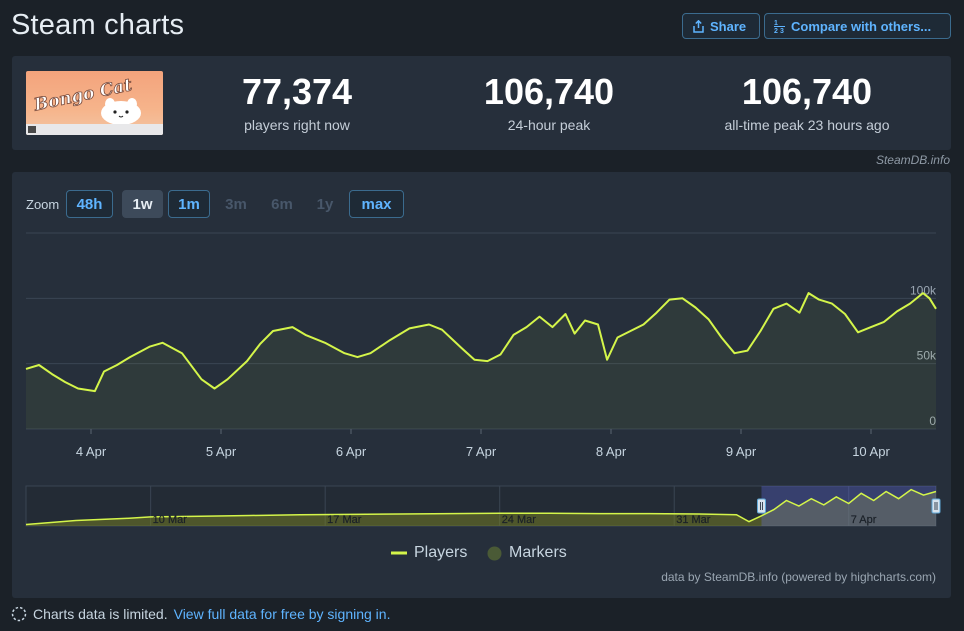  What do you see at coordinates (927, 356) in the screenshot?
I see `y-tick-label: 50k` at bounding box center [927, 356].